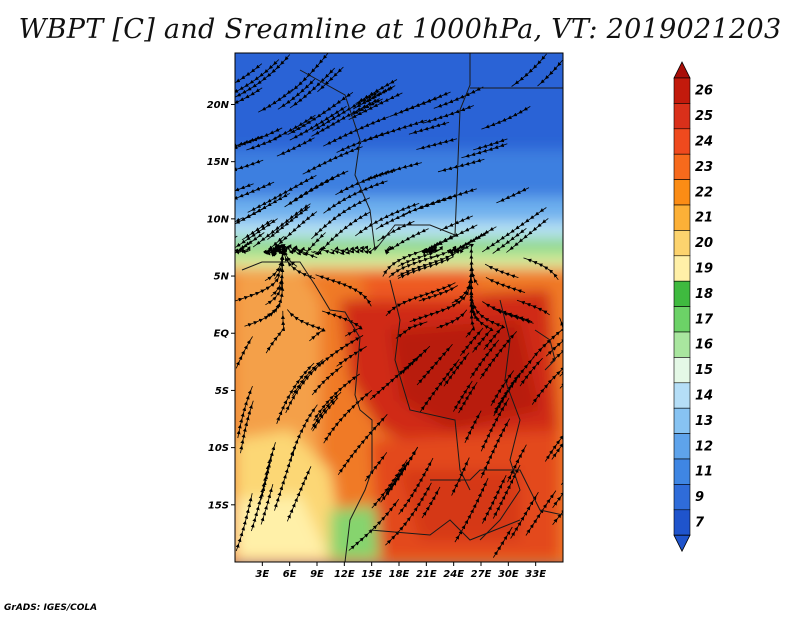 This screenshot has width=800, height=618. What do you see at coordinates (218, 219) in the screenshot?
I see `lat-tick-label: 10N` at bounding box center [218, 219].